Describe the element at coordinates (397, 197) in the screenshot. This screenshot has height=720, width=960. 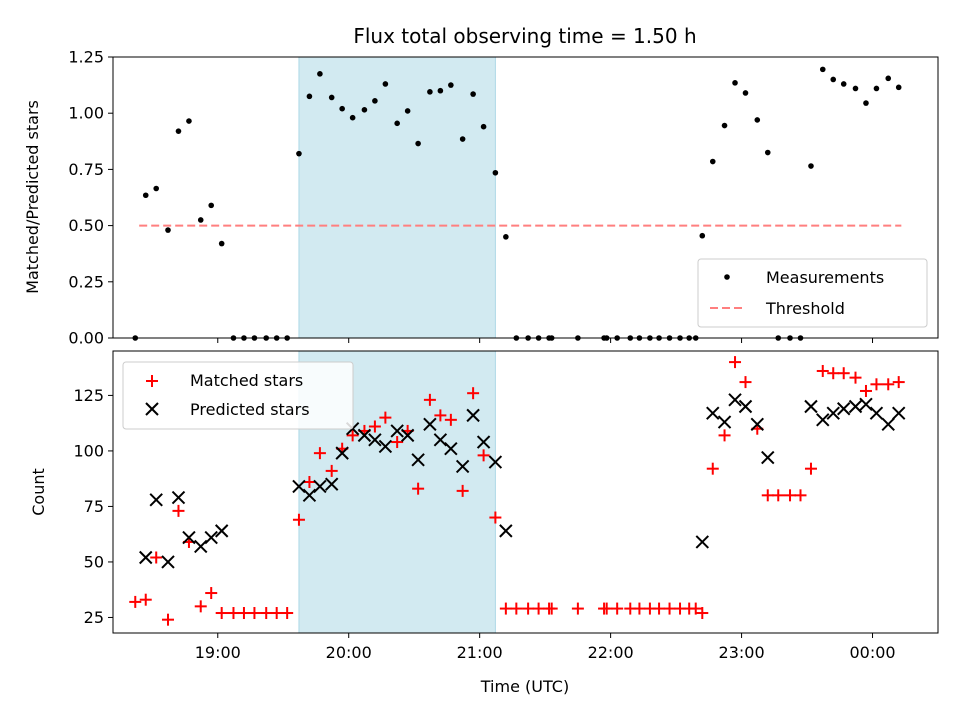
I see `ratio-shaded-interval` at that location.